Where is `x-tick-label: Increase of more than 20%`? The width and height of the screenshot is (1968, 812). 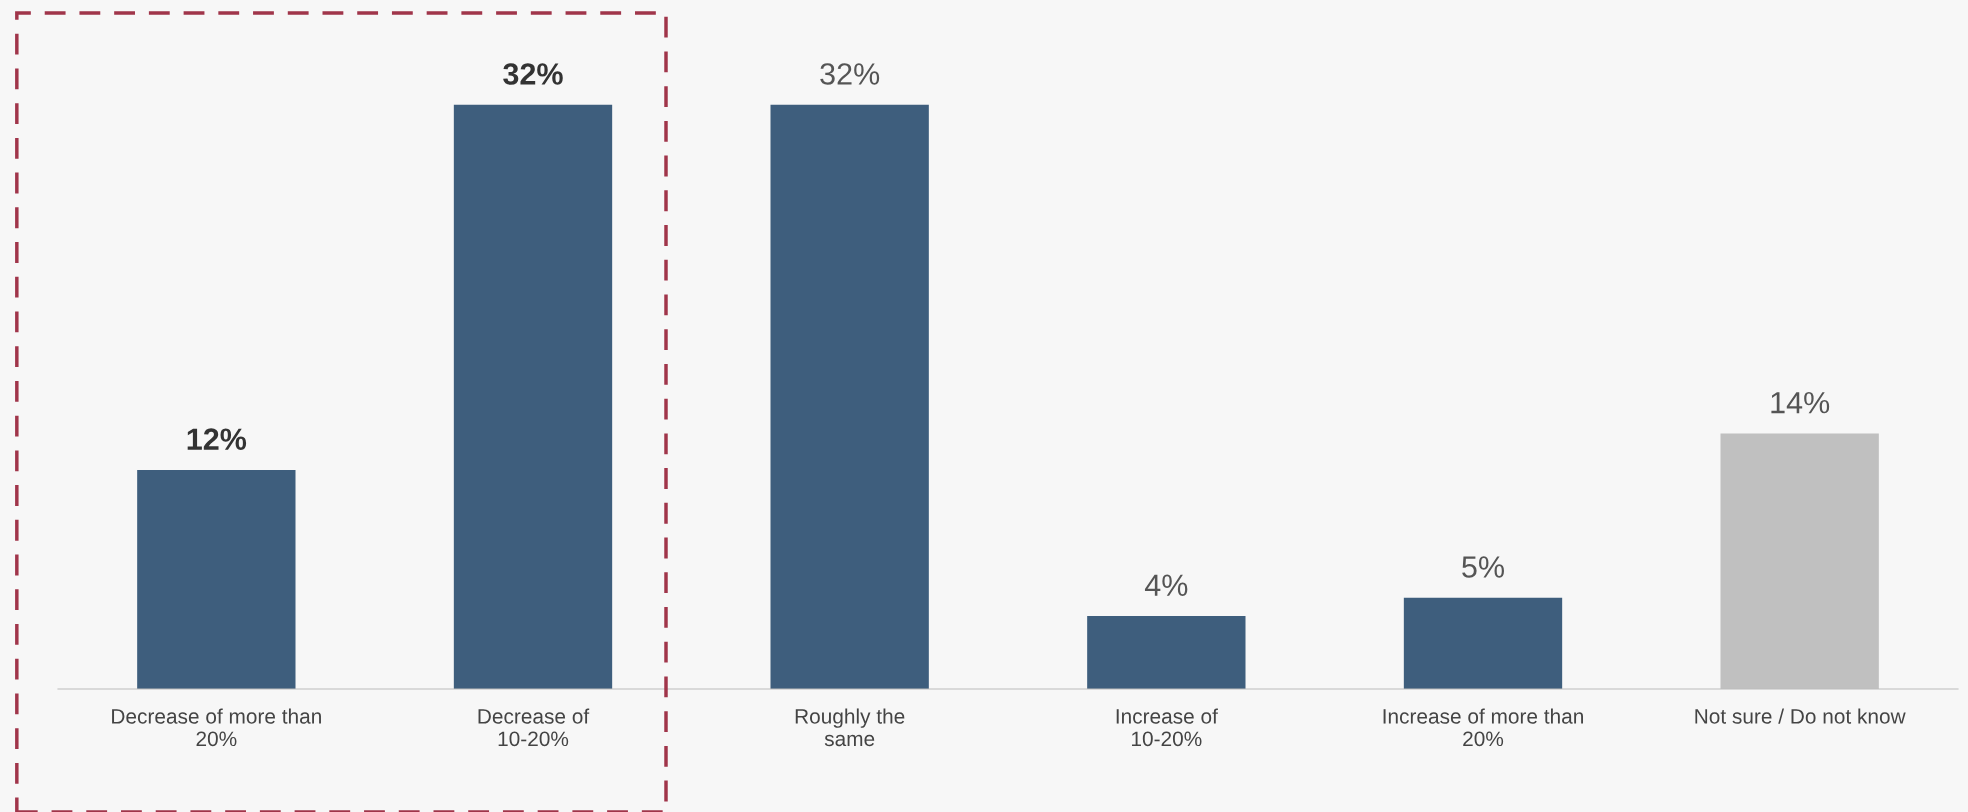 x-tick-label: Increase of more than 20% is located at coordinates (1483, 727).